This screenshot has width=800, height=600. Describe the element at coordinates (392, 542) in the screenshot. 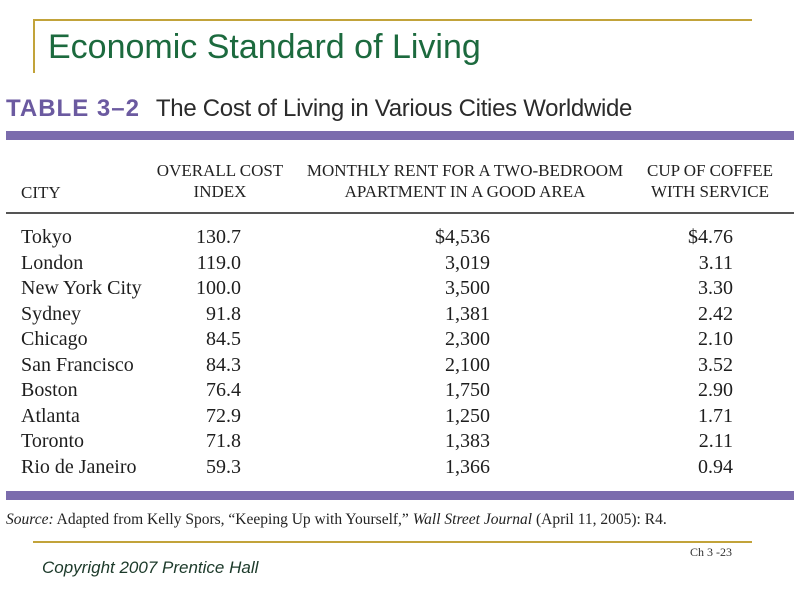

I see `bottom-rule` at that location.